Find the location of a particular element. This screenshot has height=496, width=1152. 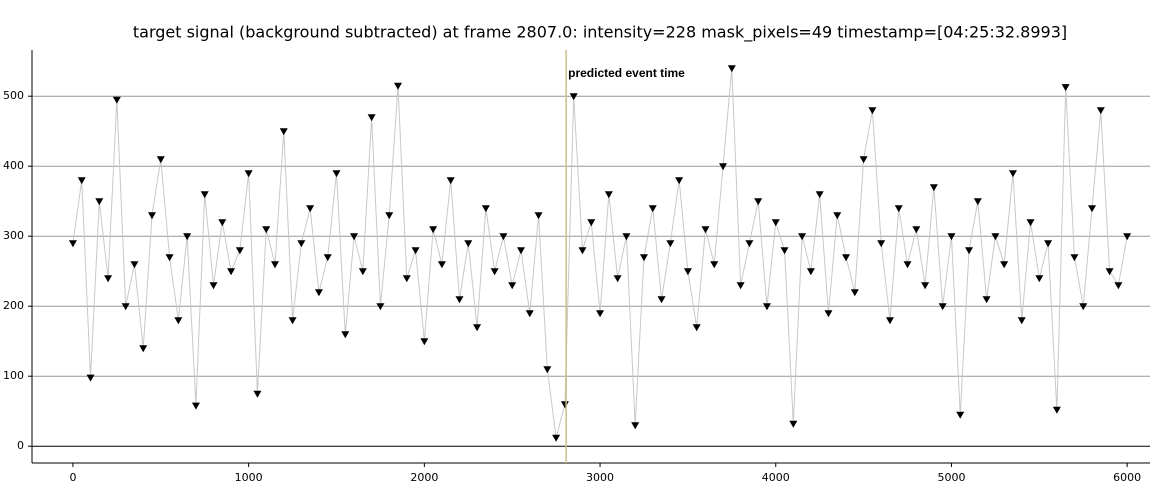

y-tick-label: 100 is located at coordinates (13, 375).